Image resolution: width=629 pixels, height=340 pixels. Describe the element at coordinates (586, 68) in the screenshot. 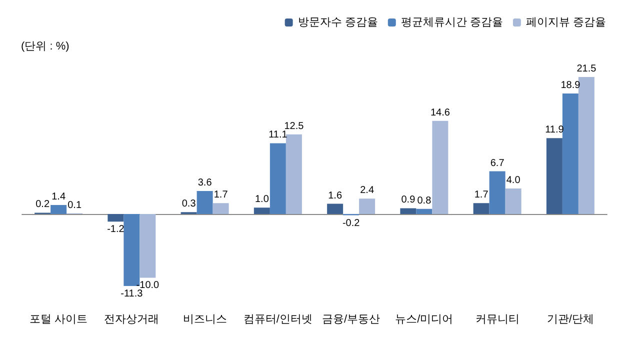

I see `data-label: 21.5` at that location.